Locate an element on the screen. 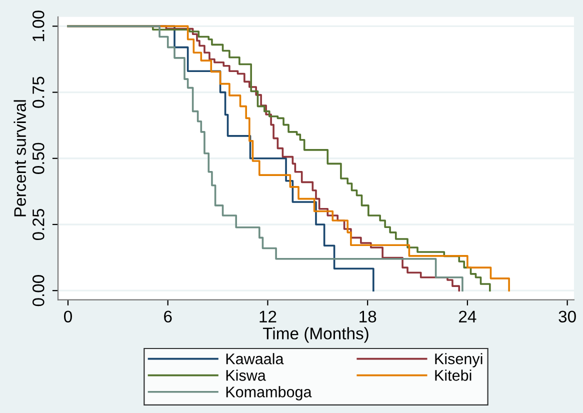 The width and height of the screenshot is (583, 413). x-tick-label: 18 is located at coordinates (368, 316).